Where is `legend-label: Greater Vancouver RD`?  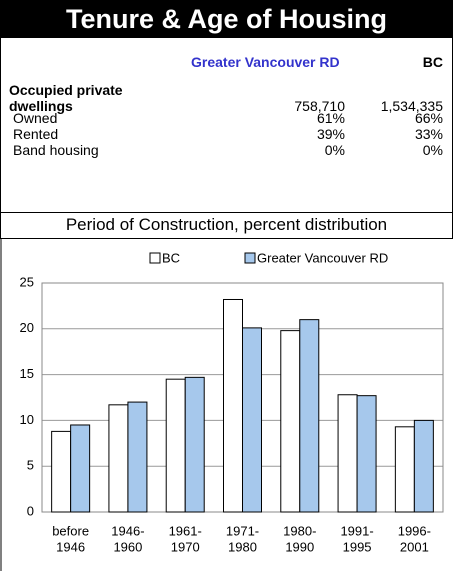
legend-label: Greater Vancouver RD is located at coordinates (322, 257).